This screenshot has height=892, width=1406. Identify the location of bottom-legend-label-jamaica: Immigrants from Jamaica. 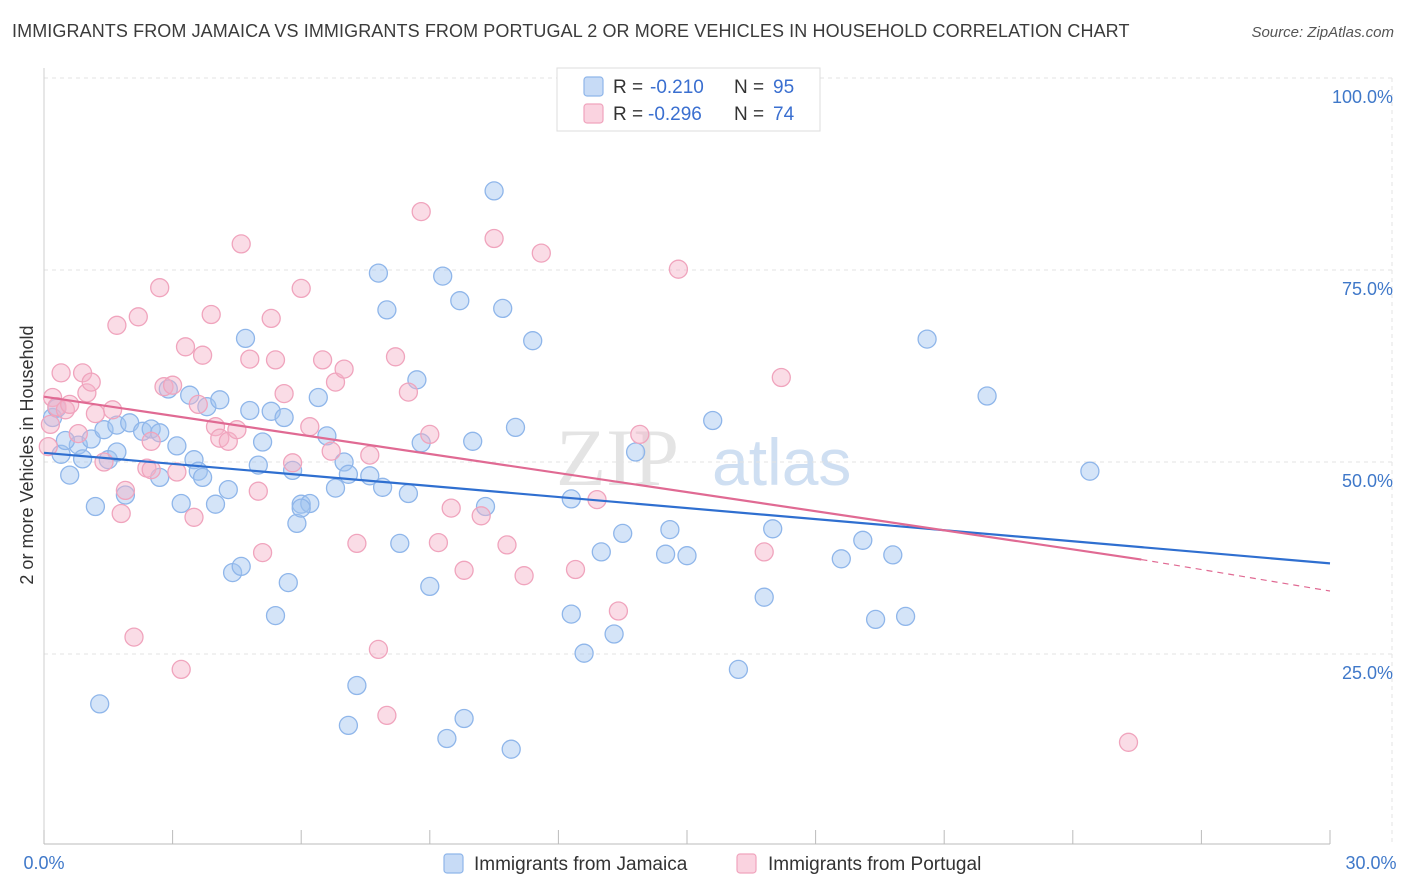
(581, 864).